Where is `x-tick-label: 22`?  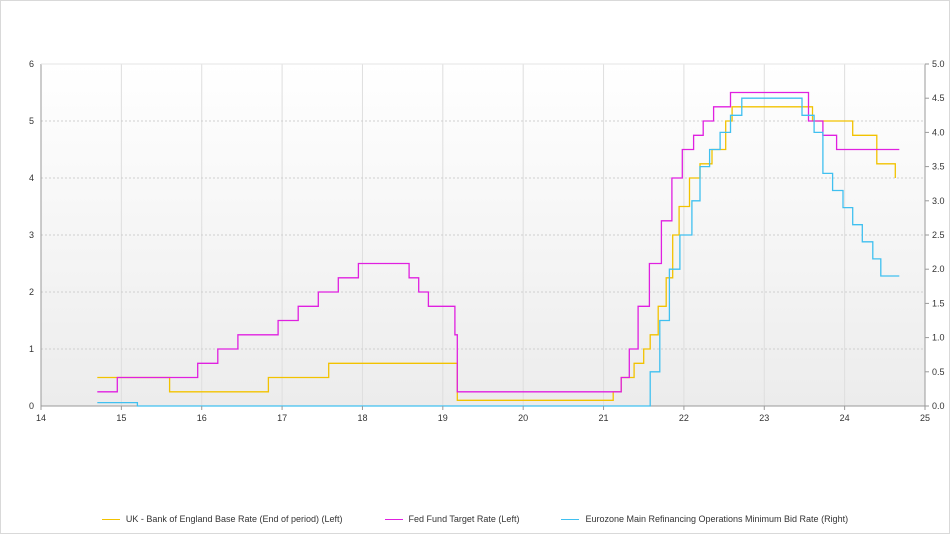
x-tick-label: 22 is located at coordinates (684, 418).